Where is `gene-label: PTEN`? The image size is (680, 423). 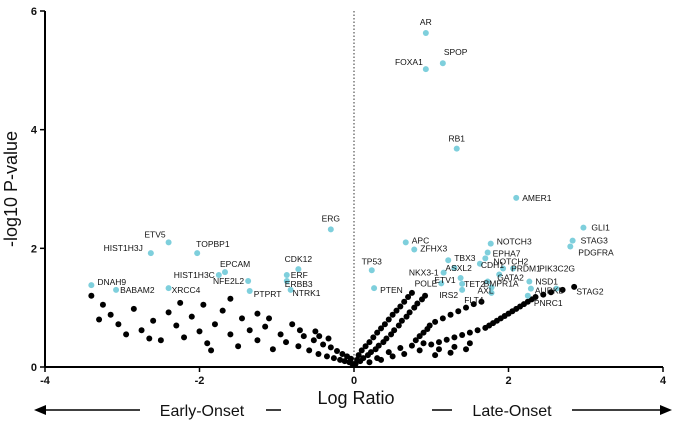 gene-label: PTEN is located at coordinates (391, 290).